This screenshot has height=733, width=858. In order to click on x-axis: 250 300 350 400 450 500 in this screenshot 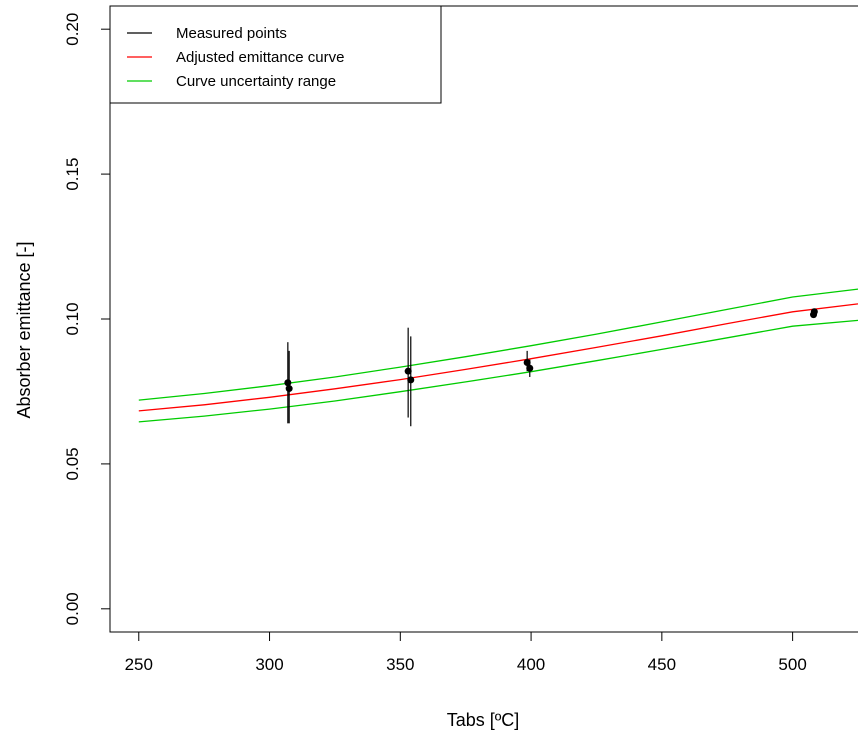, I will do `click(466, 652)`.